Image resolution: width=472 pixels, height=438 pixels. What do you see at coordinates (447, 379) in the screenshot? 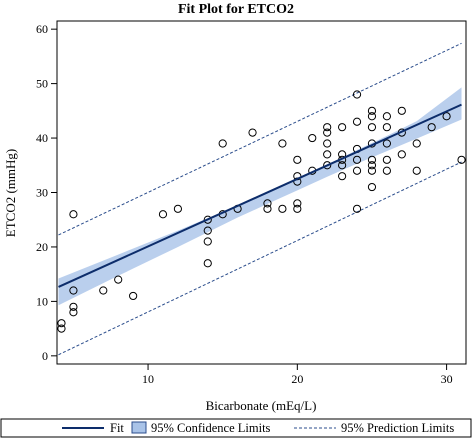
I see `x-tick-label: 30` at bounding box center [447, 379].